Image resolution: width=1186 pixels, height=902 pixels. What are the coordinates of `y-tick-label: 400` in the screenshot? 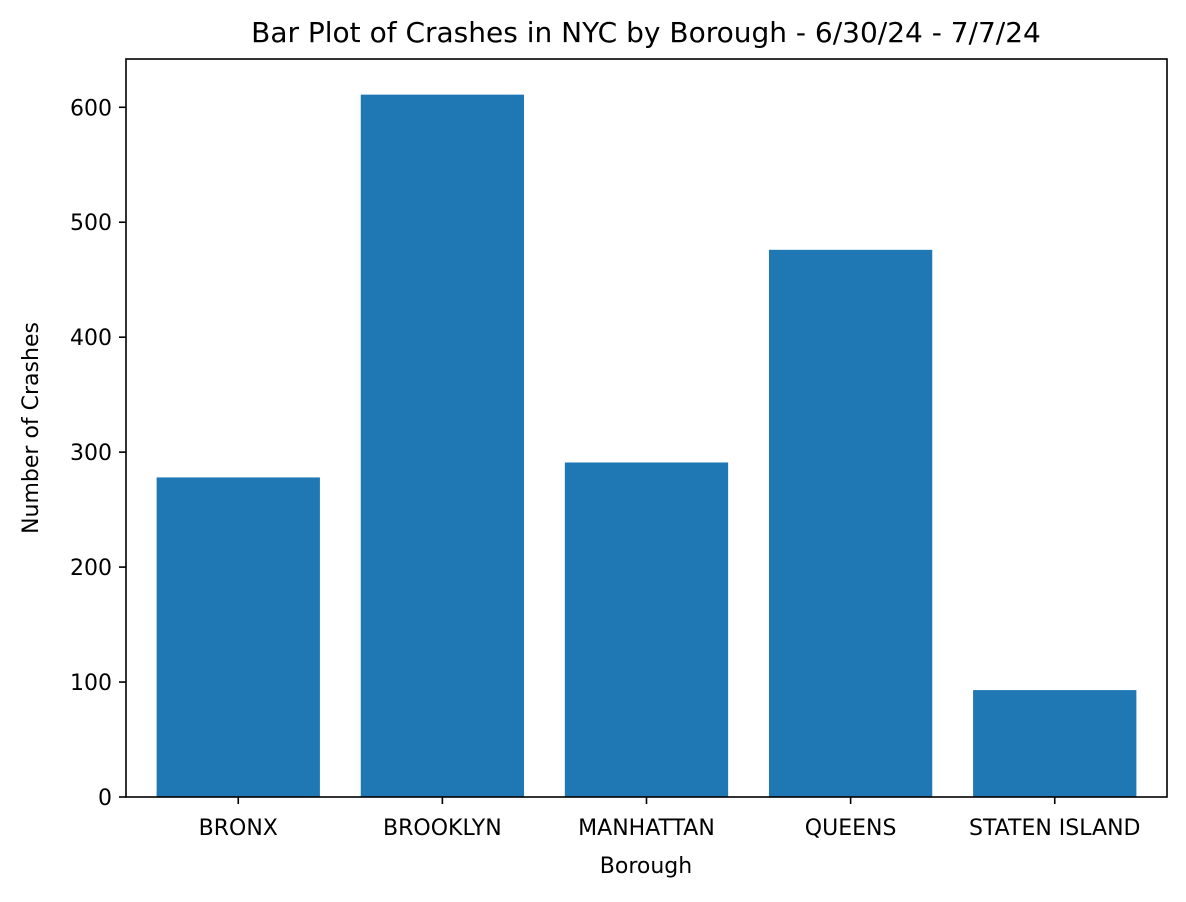 It's located at (91, 338).